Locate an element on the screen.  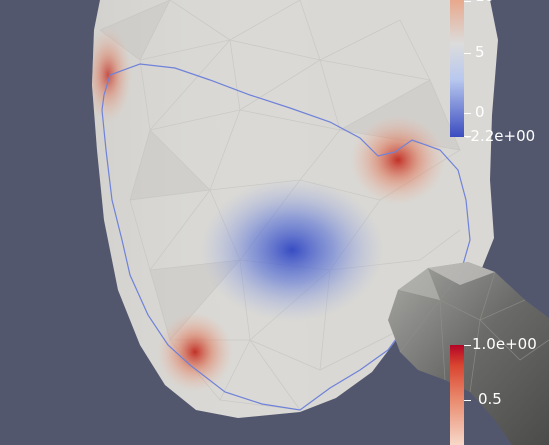
colorbar-upper-tick-label: 10 is located at coordinates (484, 2).